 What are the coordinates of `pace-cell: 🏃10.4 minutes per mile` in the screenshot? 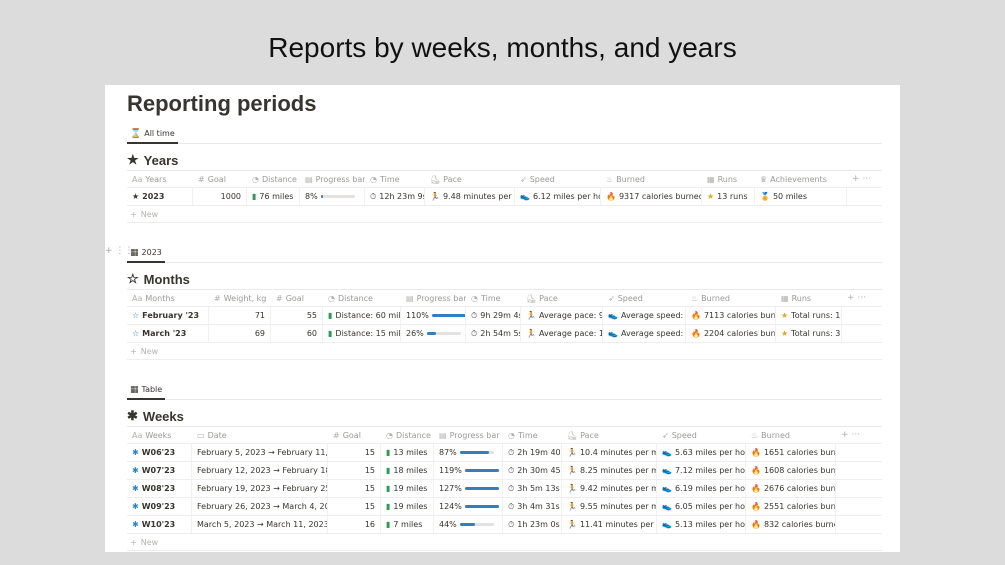 It's located at (609, 452).